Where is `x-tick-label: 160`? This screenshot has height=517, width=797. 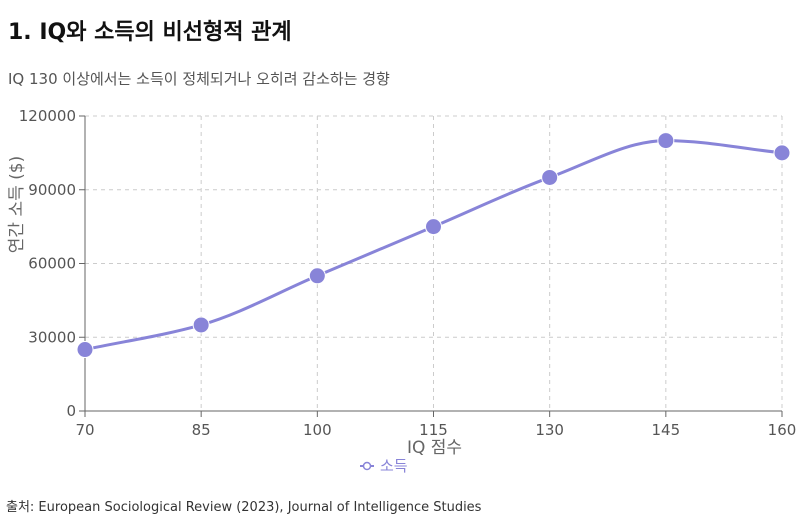
x-tick-label: 160 is located at coordinates (782, 430).